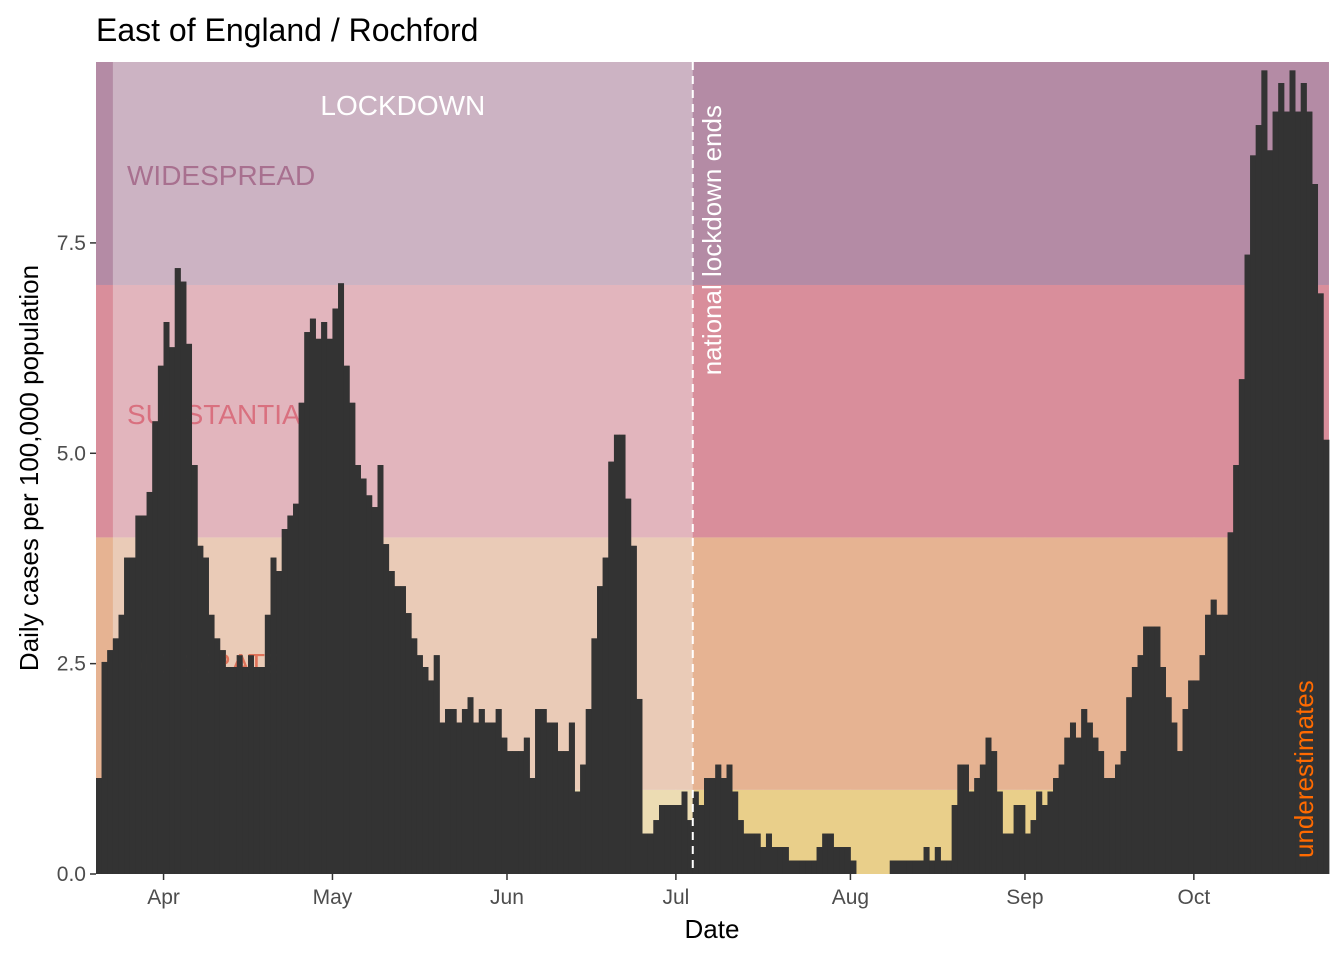 The image size is (1344, 960). I want to click on y-tick-label: 0.0, so click(71, 874).